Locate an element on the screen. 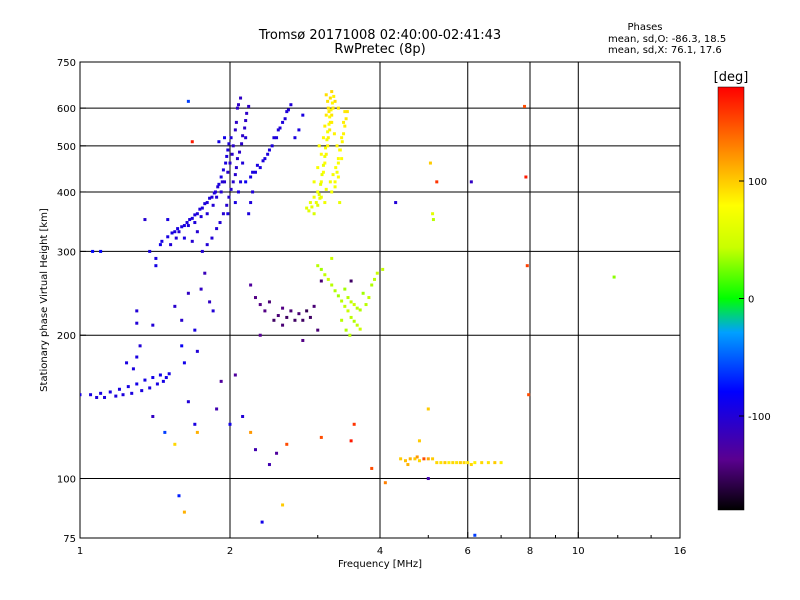 The image size is (800, 600). x-tick-label: 16 is located at coordinates (680, 551).